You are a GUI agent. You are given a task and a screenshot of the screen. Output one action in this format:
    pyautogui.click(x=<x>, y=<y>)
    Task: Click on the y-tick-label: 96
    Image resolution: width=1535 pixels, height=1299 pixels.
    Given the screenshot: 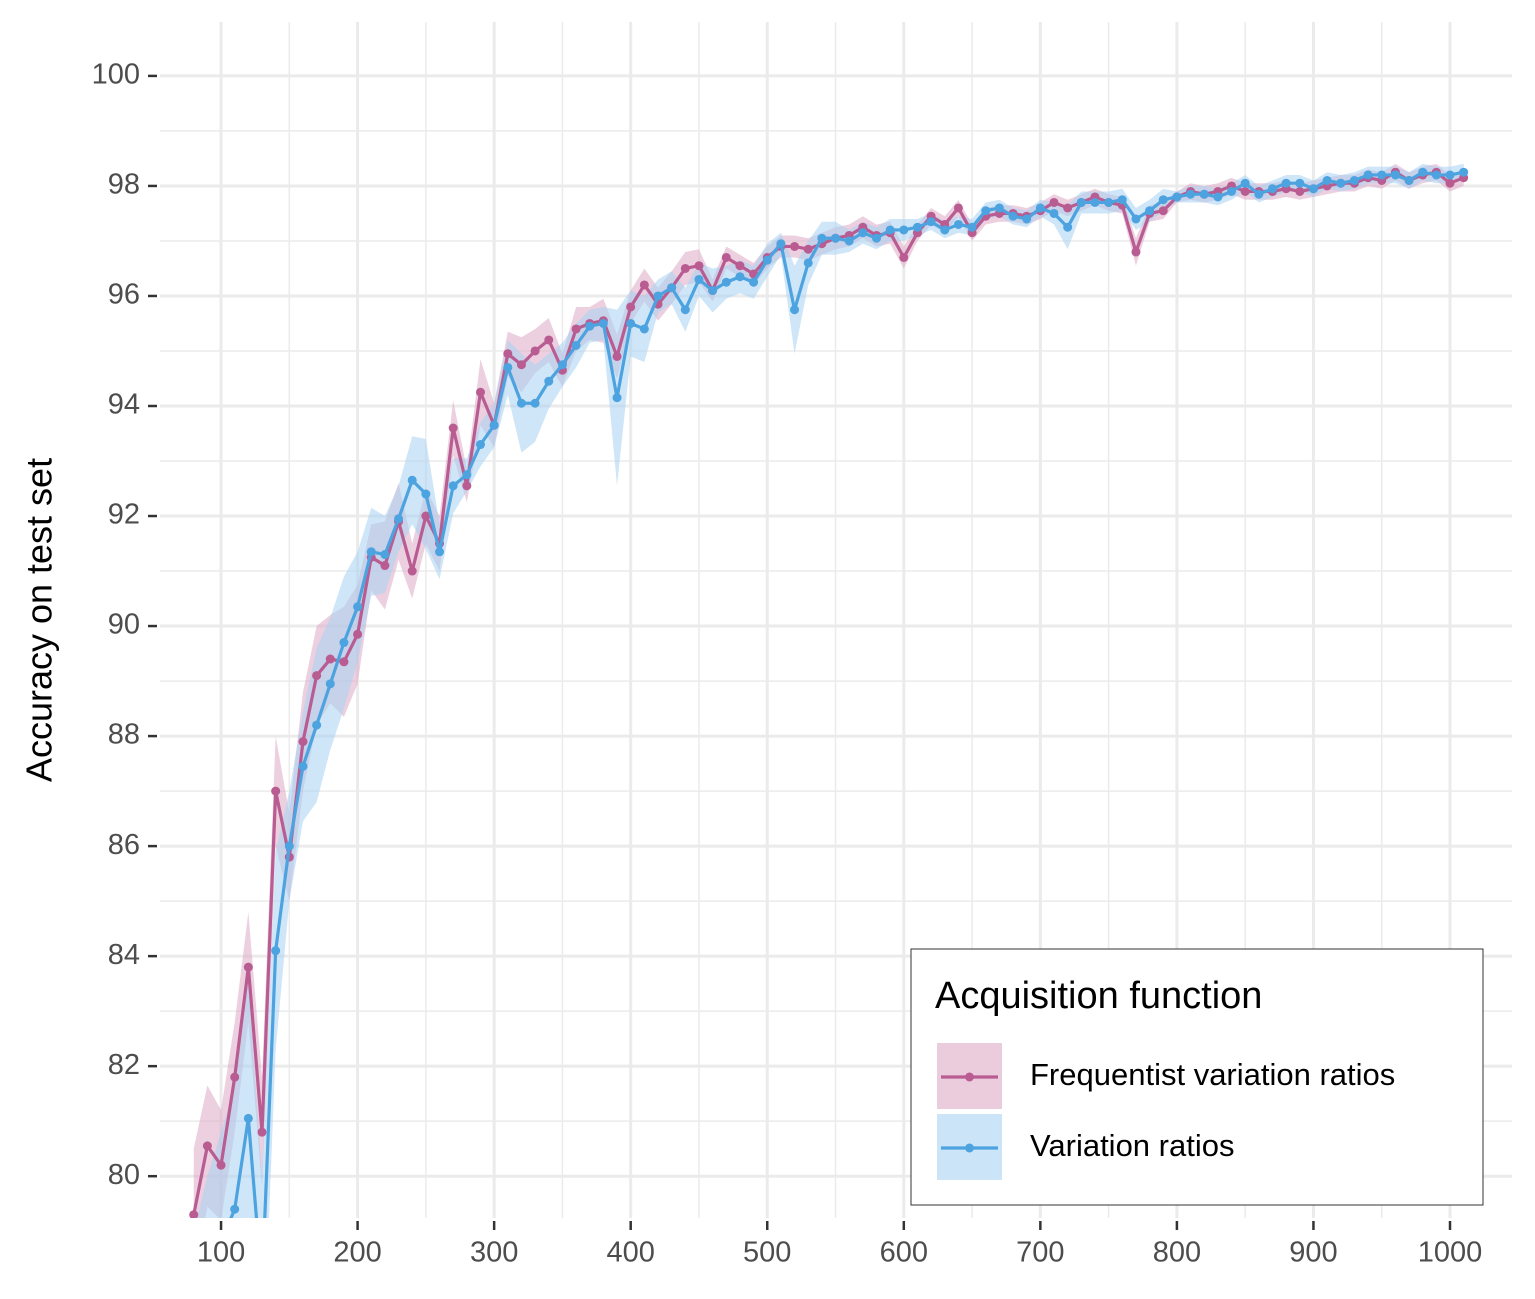 What is the action you would take?
    pyautogui.click(x=124, y=295)
    